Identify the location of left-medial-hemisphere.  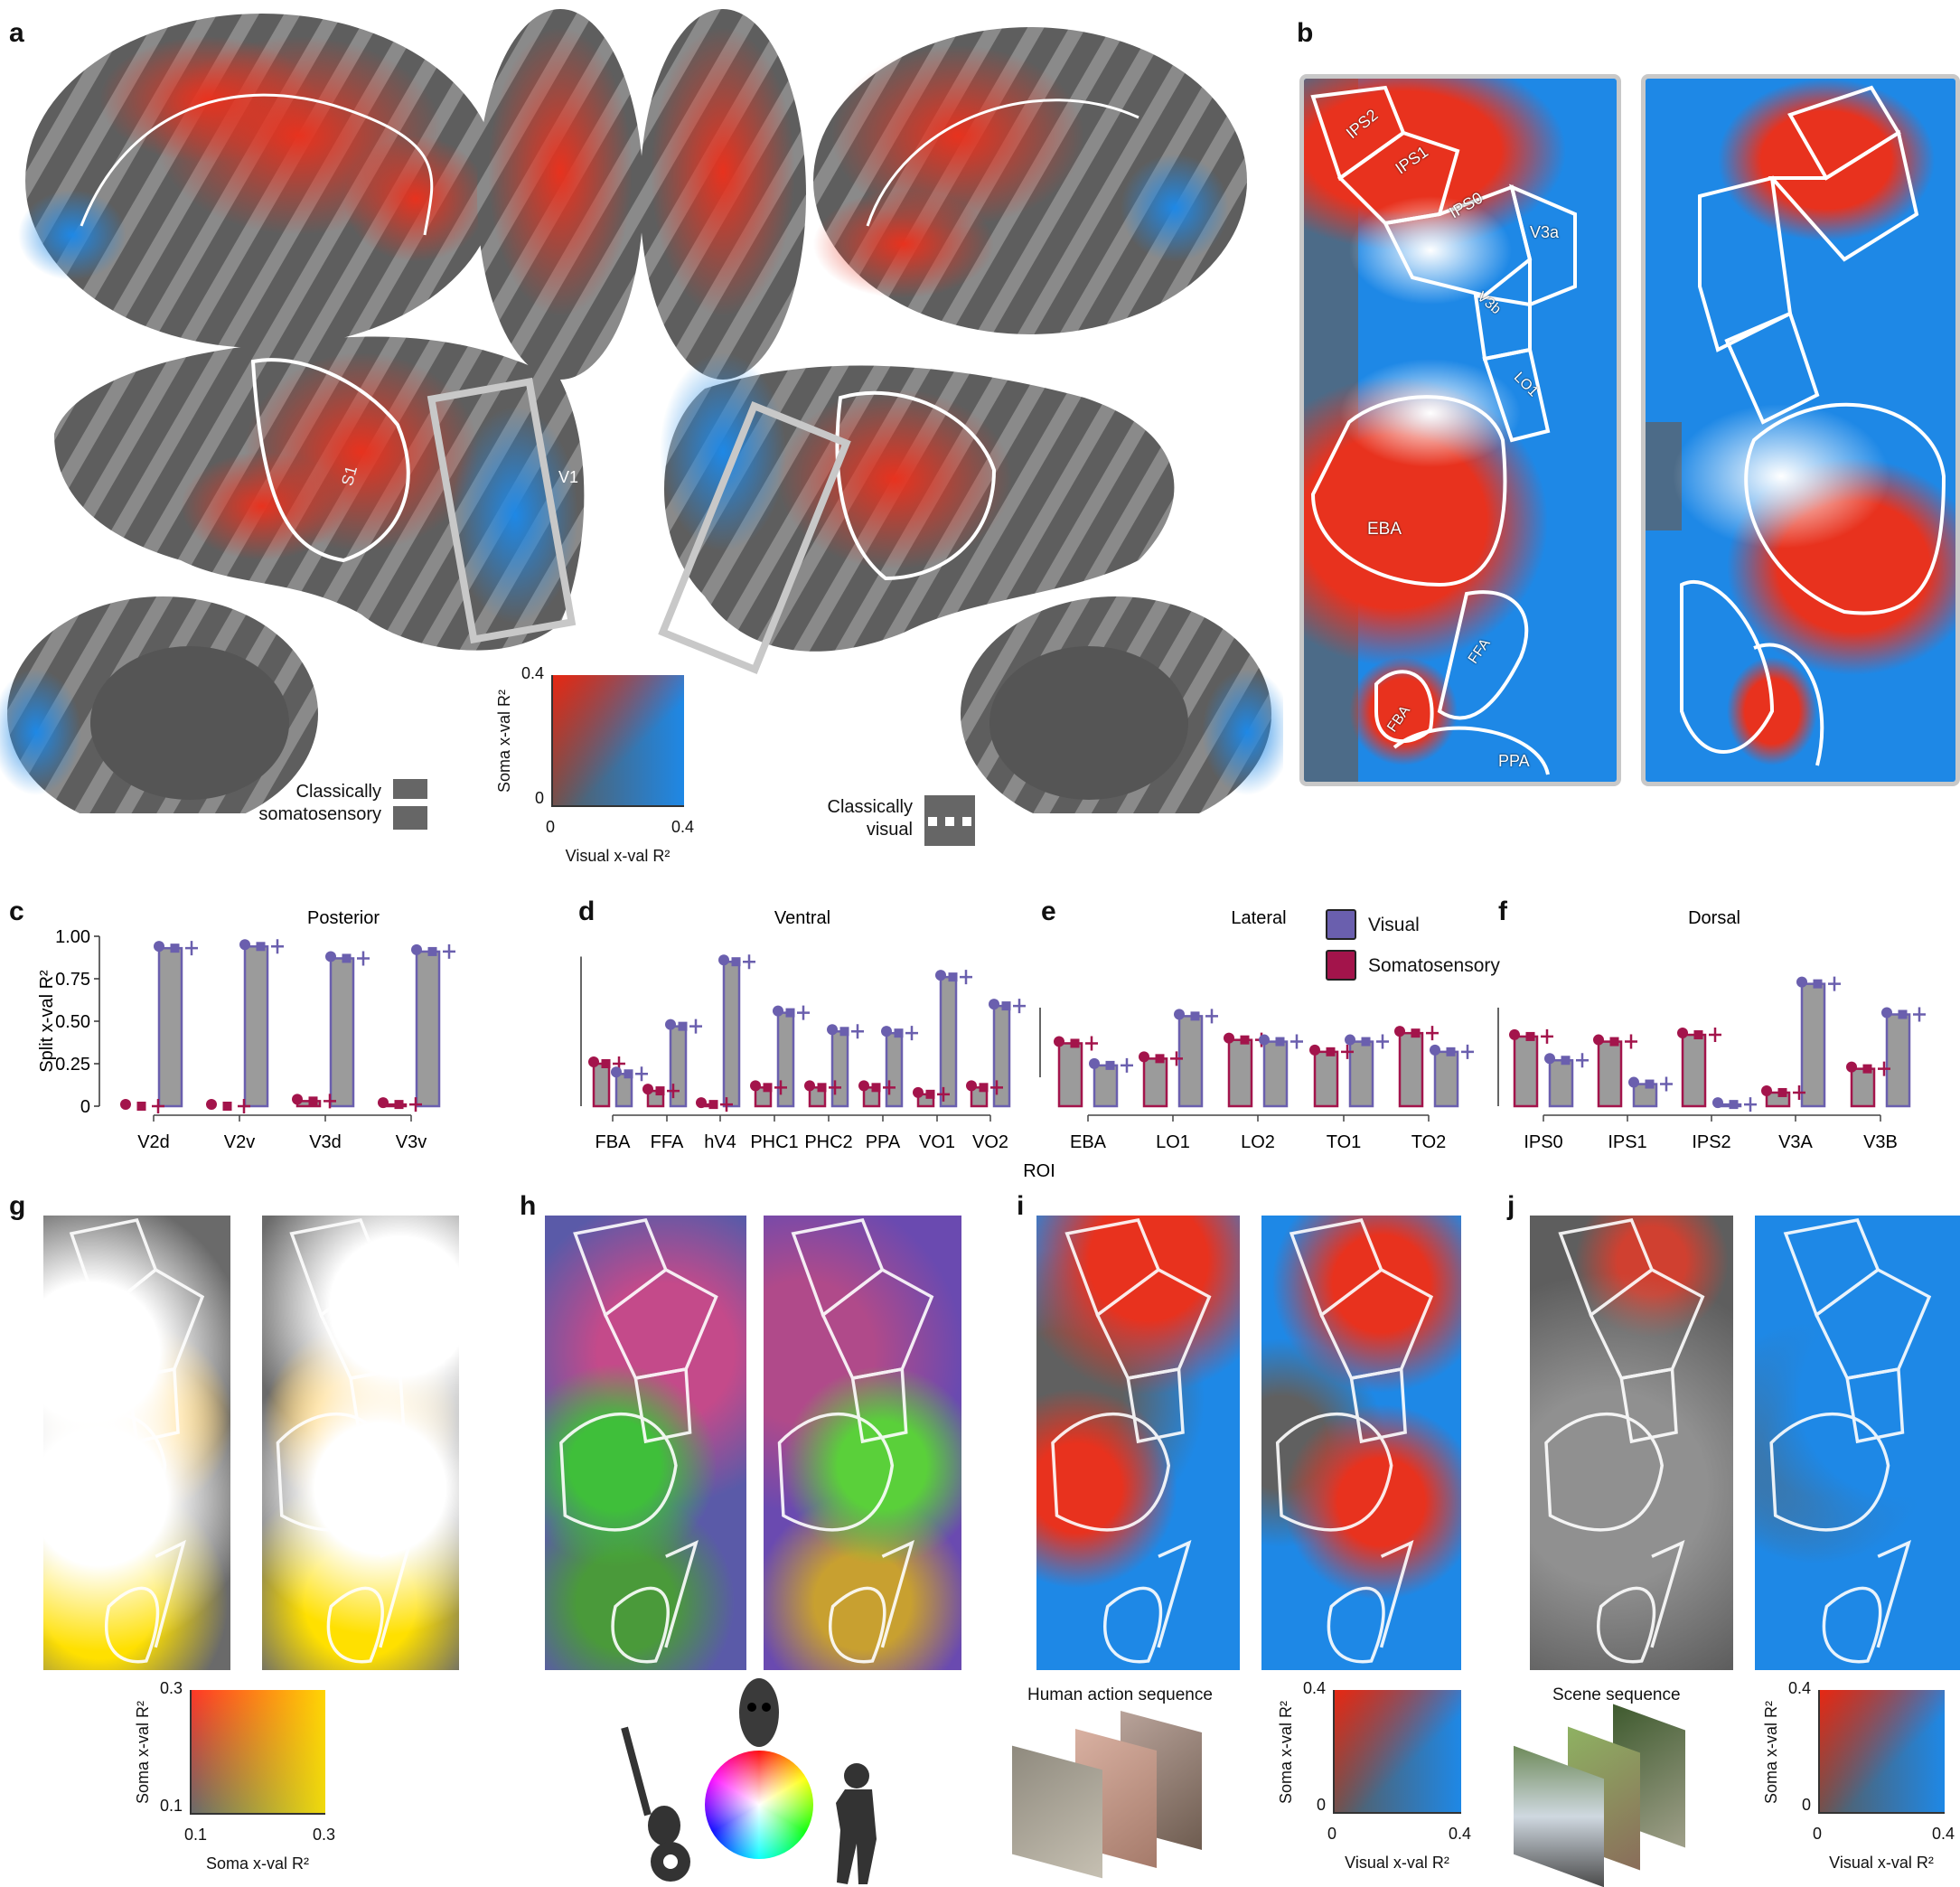
(159, 704).